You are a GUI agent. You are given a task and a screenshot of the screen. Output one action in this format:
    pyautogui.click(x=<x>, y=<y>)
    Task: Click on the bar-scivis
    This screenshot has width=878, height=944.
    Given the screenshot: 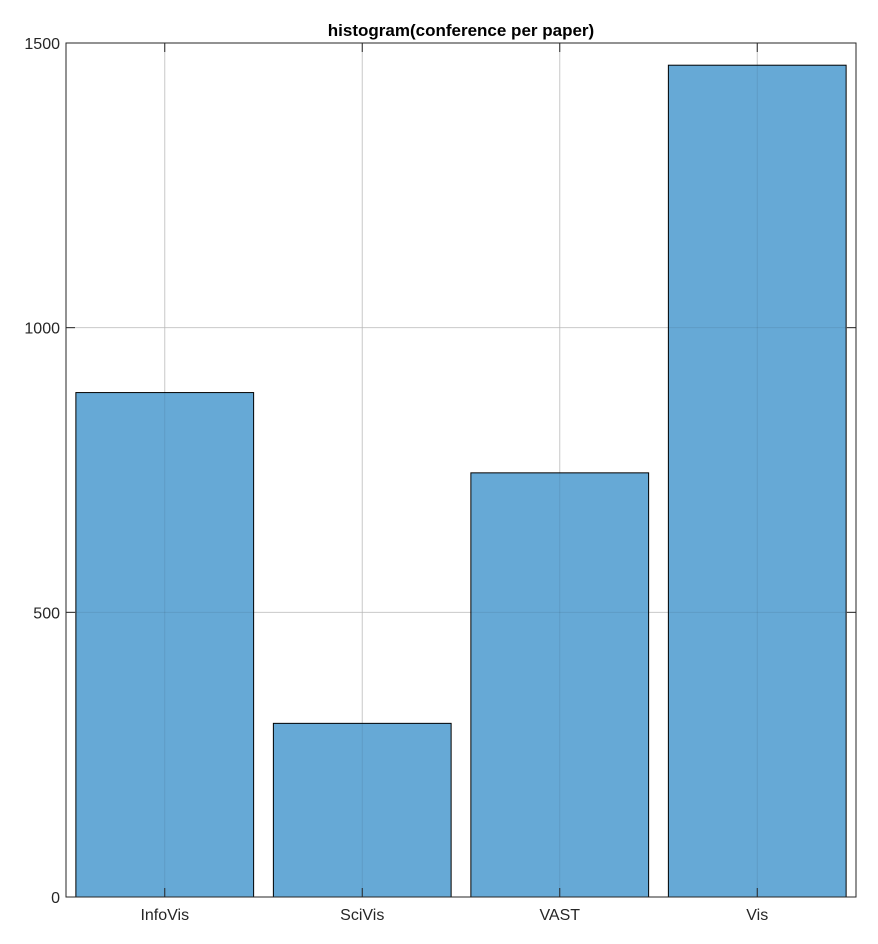 What is the action you would take?
    pyautogui.click(x=362, y=810)
    